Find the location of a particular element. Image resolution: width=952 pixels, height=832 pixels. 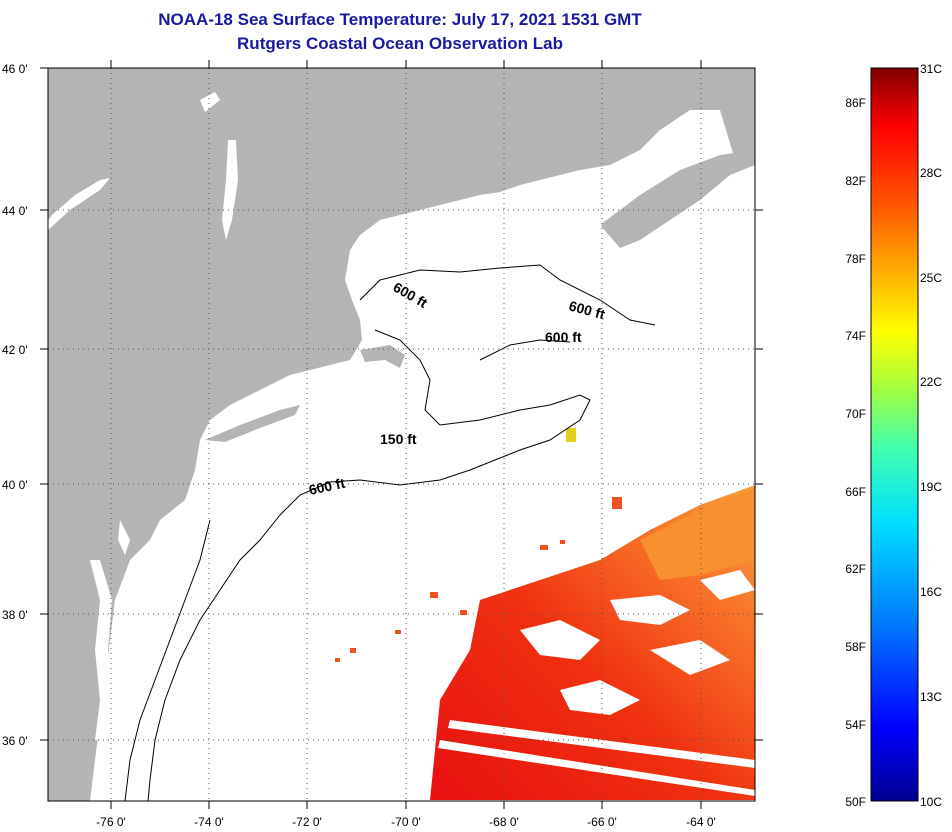

cbar-f-86: 86F is located at coordinates (855, 103).